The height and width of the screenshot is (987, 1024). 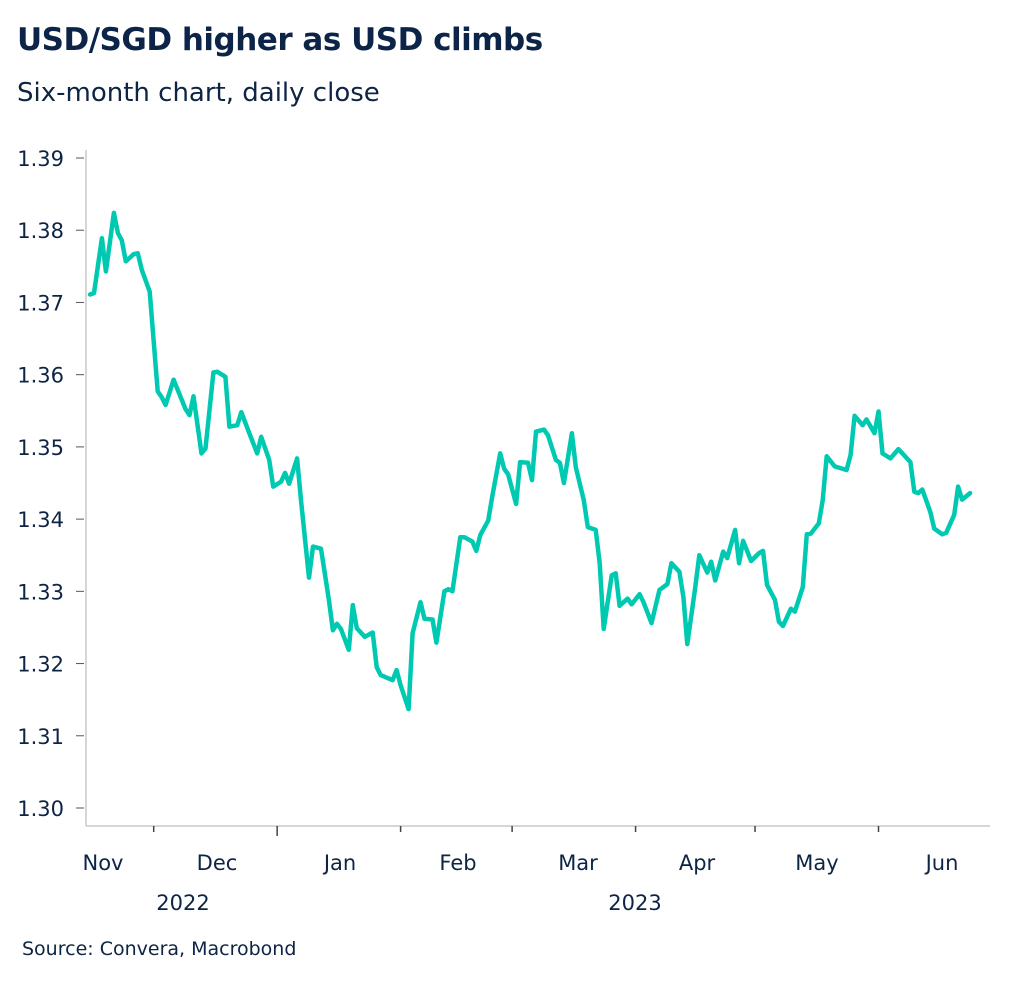 What do you see at coordinates (103, 863) in the screenshot?
I see `x-month-label: Nov` at bounding box center [103, 863].